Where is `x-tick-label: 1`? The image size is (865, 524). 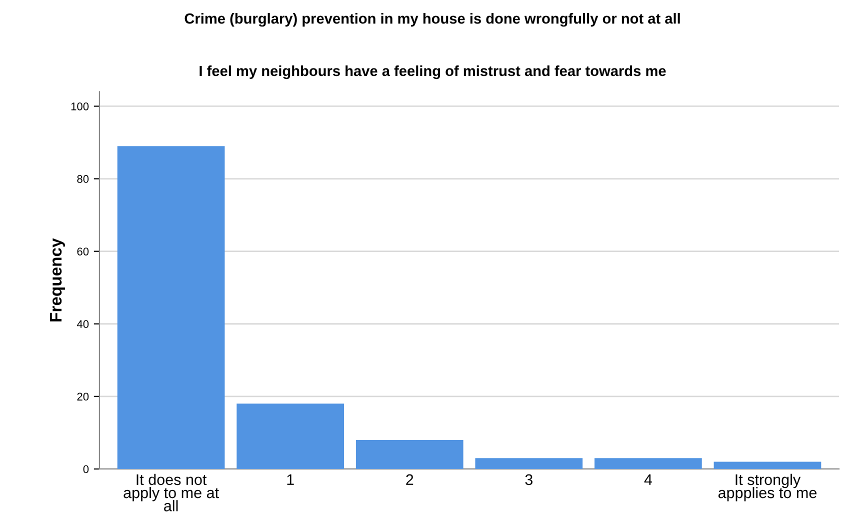
x-tick-label: 1 is located at coordinates (290, 479).